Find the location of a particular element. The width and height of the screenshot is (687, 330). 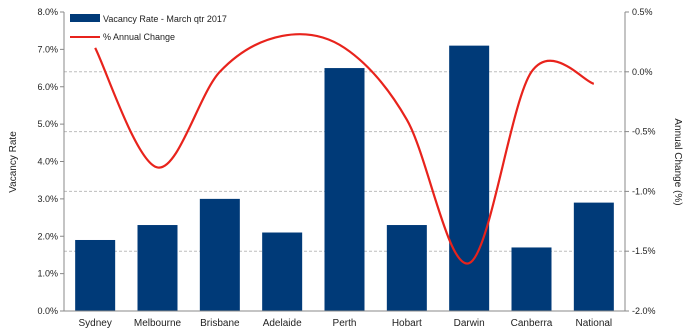

left-tick-label: 3.0% is located at coordinates (47, 199).